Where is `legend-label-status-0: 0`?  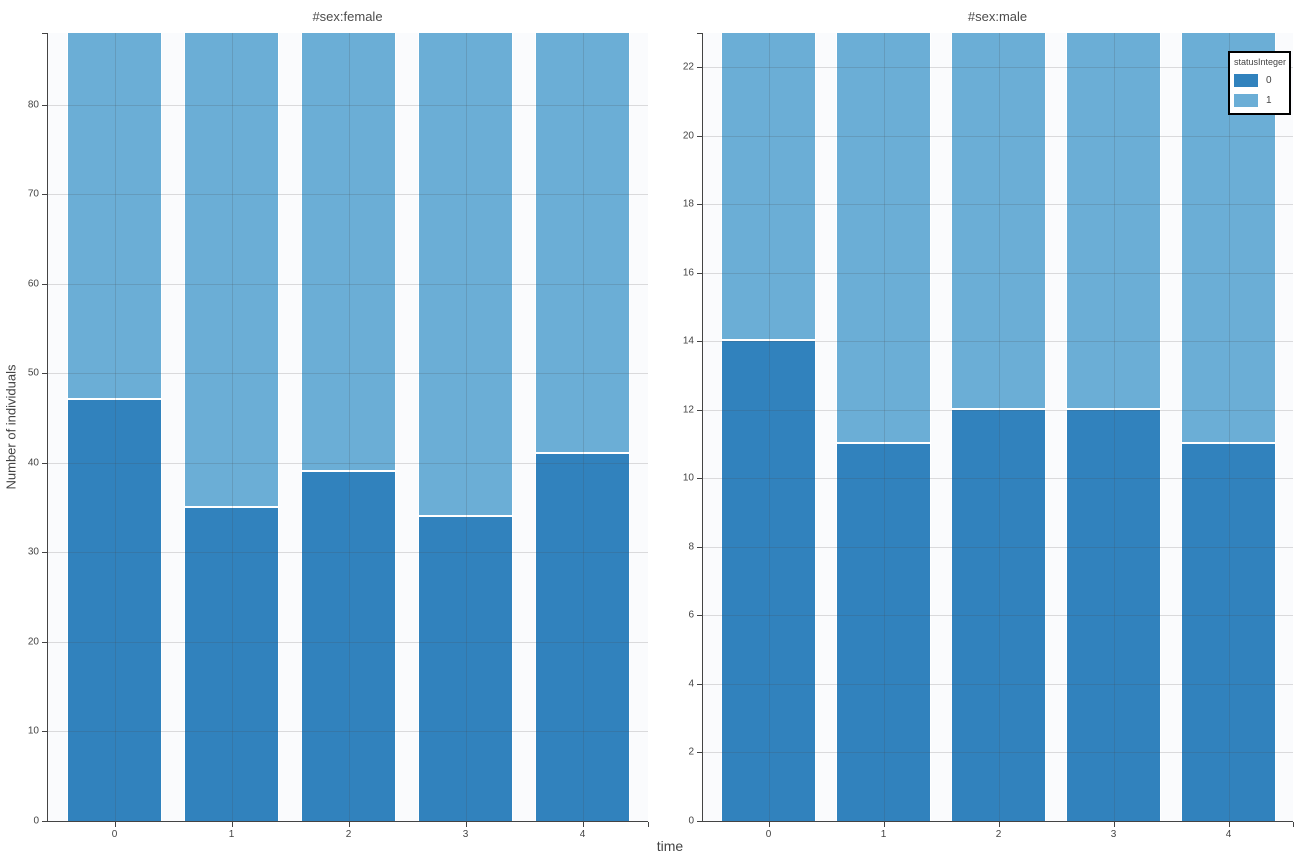
legend-label-status-0: 0 is located at coordinates (1269, 80).